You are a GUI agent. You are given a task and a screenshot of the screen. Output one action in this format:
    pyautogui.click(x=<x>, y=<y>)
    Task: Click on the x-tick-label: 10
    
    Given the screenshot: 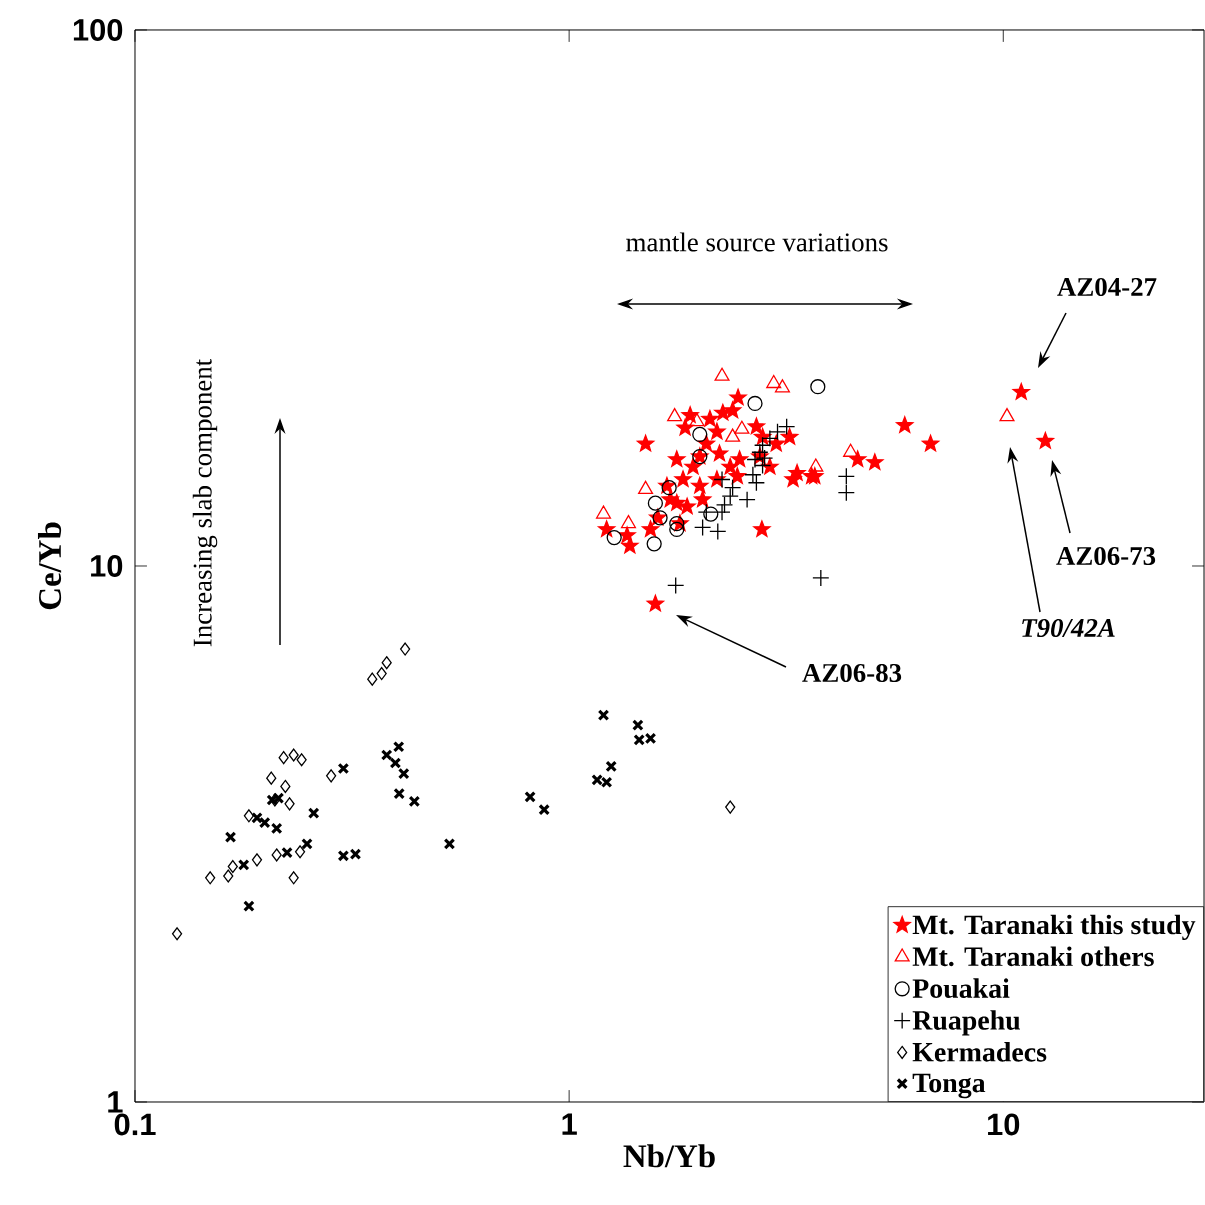 What is the action you would take?
    pyautogui.click(x=1004, y=1124)
    